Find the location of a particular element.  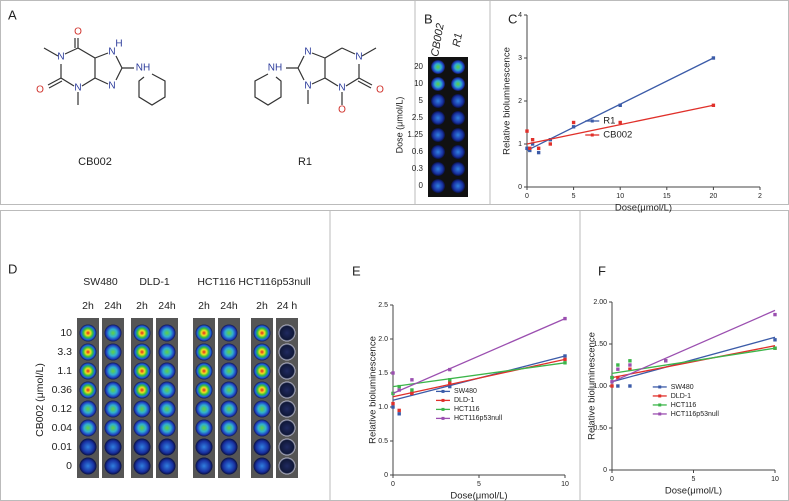

legend-label: CB002 is located at coordinates (617, 135).